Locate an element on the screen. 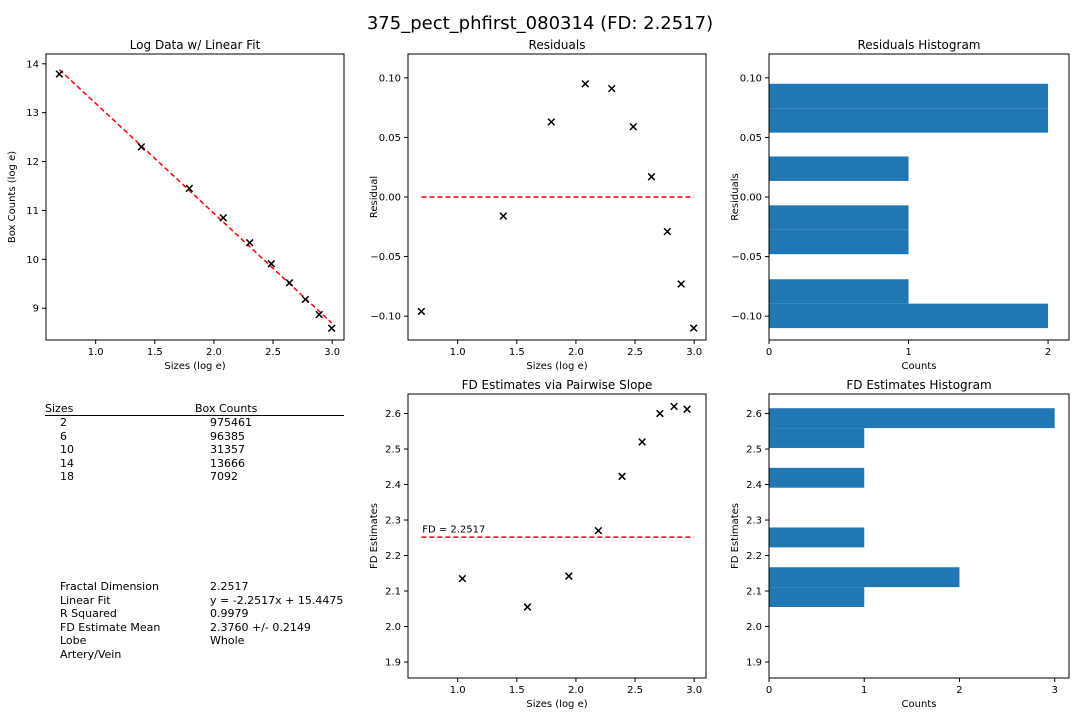 The image size is (1080, 720). y-tick-label: 0.05 is located at coordinates (390, 138).